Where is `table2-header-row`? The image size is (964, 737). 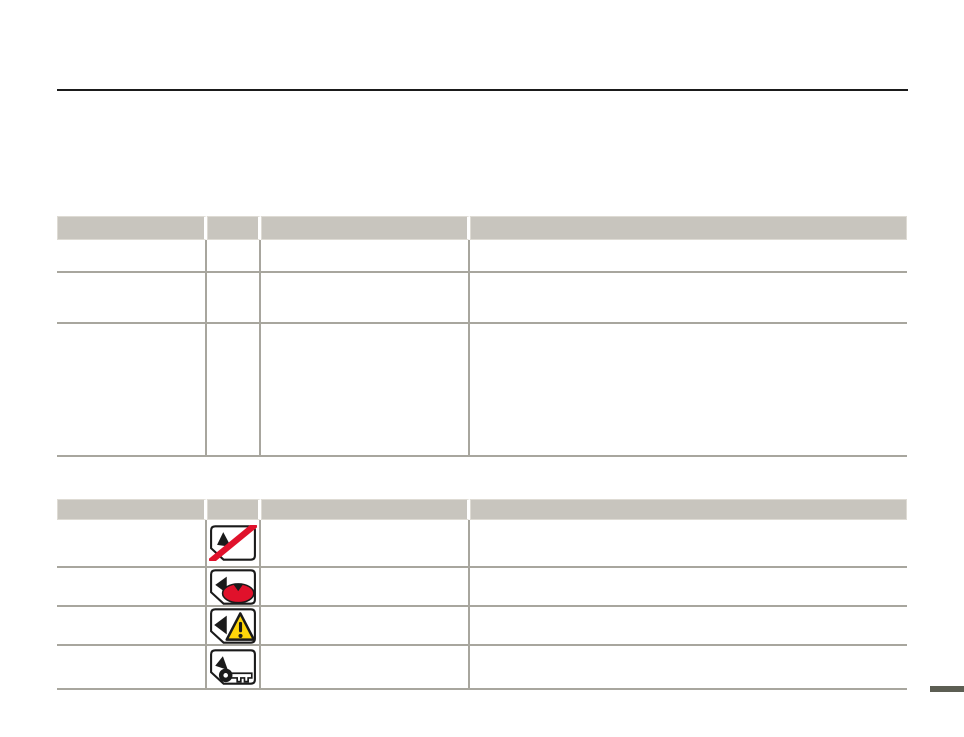 table2-header-row is located at coordinates (482, 509).